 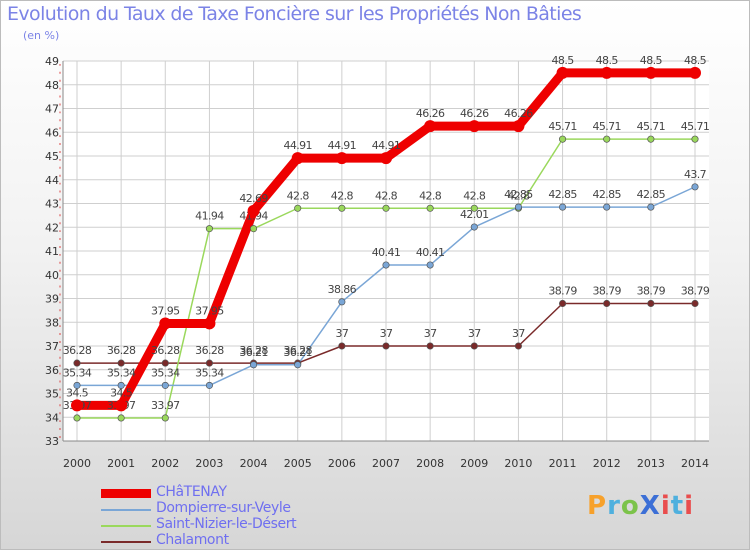 What do you see at coordinates (253, 198) in the screenshot?
I see `data-label-ch-tenay: 42.69` at bounding box center [253, 198].